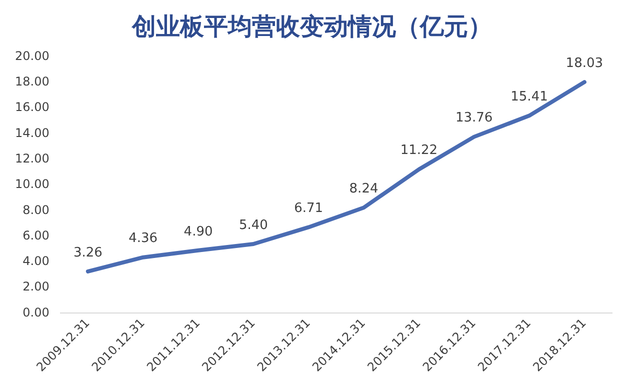 The width and height of the screenshot is (640, 386). Describe the element at coordinates (32, 184) in the screenshot. I see `y-tick-label: 10.00` at that location.